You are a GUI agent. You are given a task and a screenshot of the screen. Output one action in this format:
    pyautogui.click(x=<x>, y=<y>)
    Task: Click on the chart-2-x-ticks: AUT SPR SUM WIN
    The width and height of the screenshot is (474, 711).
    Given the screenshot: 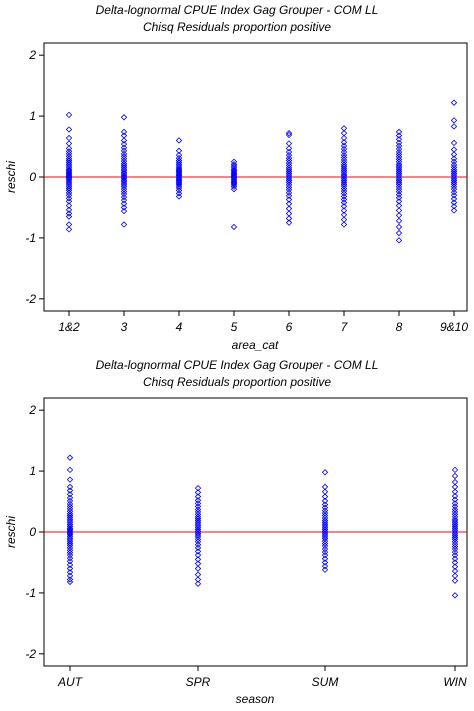 What is the action you would take?
    pyautogui.click(x=262, y=677)
    